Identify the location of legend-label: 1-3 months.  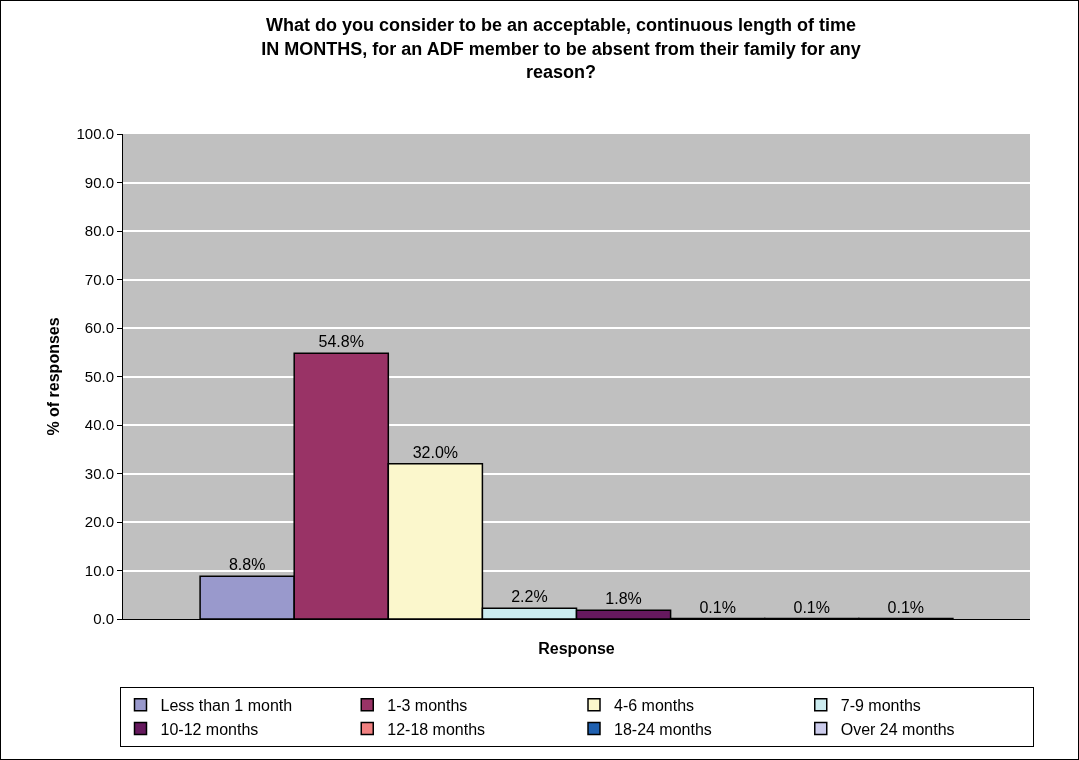
(427, 706).